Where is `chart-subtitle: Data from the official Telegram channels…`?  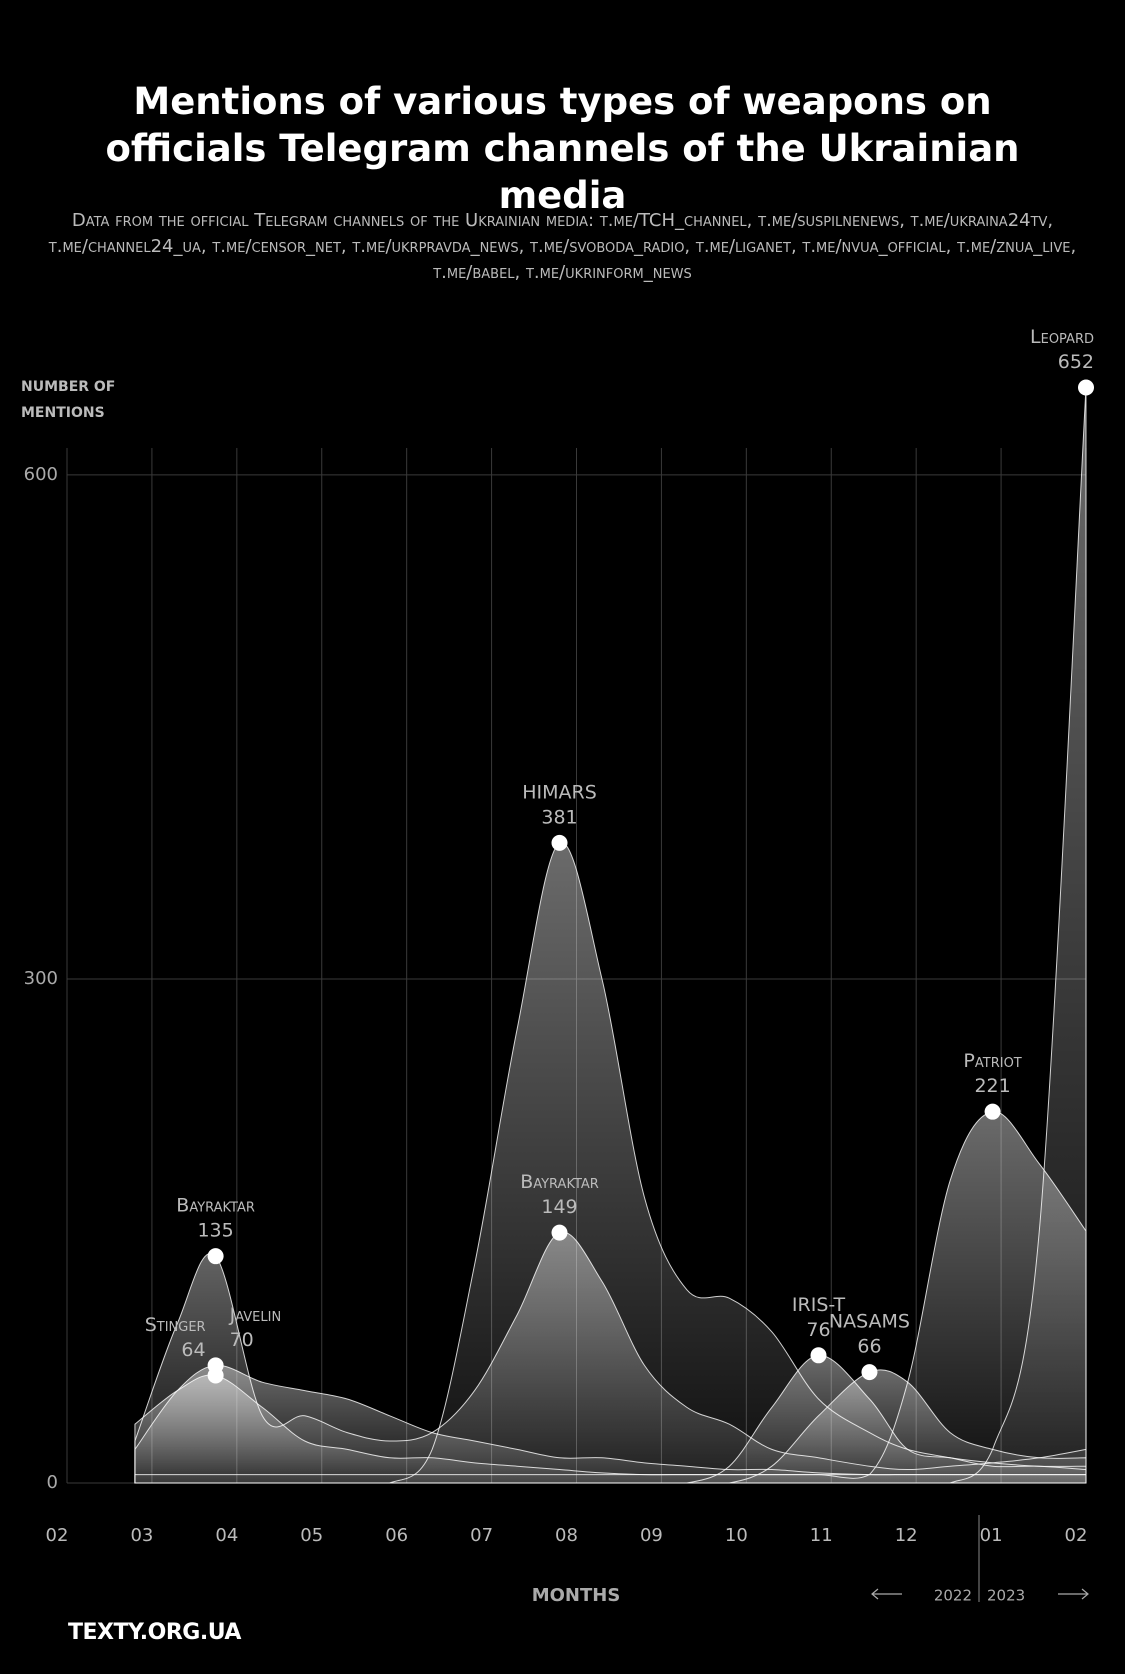 chart-subtitle: Data from the official Telegram channels… is located at coordinates (562, 246).